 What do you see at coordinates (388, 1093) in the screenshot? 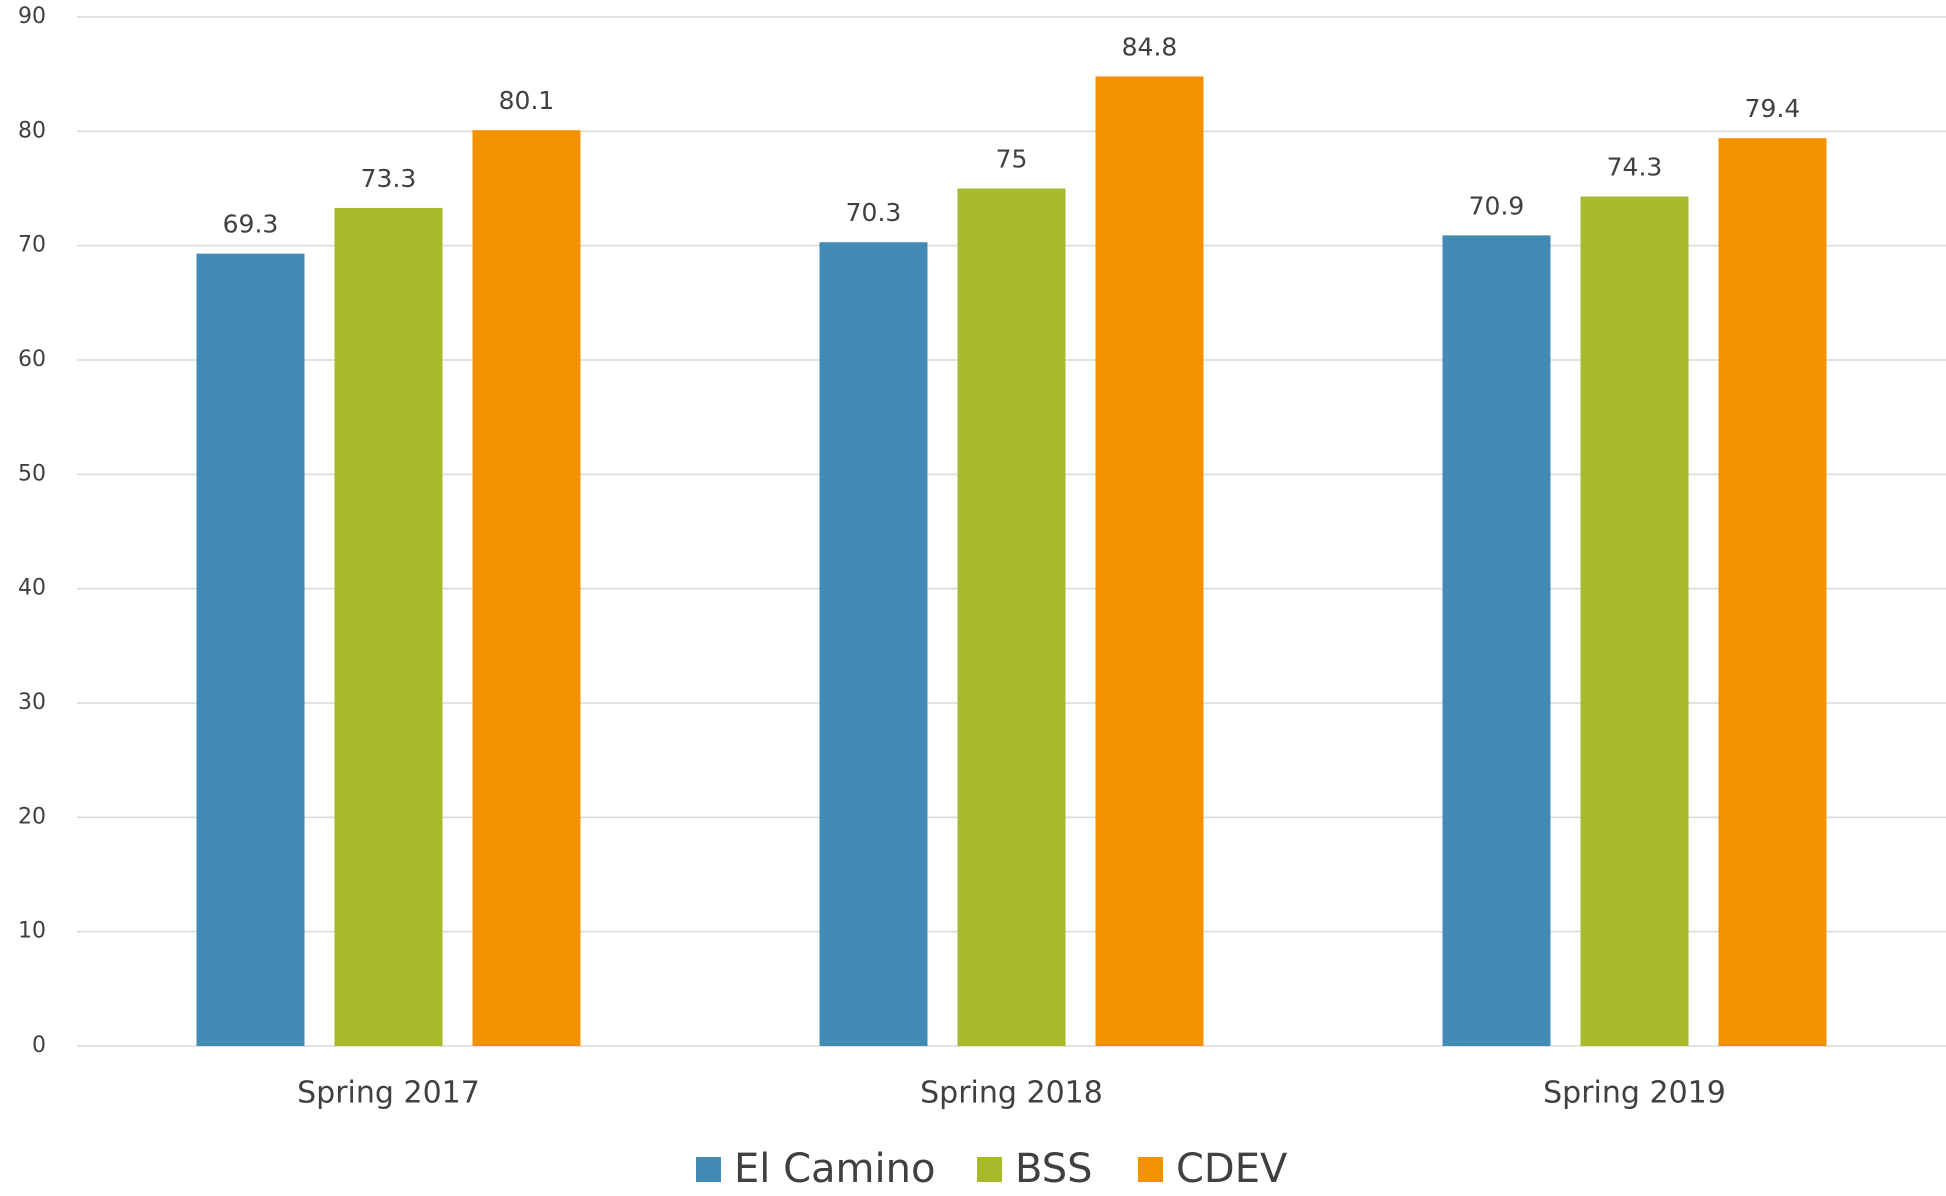
I see `x-tick-label: Spring 2017` at bounding box center [388, 1093].